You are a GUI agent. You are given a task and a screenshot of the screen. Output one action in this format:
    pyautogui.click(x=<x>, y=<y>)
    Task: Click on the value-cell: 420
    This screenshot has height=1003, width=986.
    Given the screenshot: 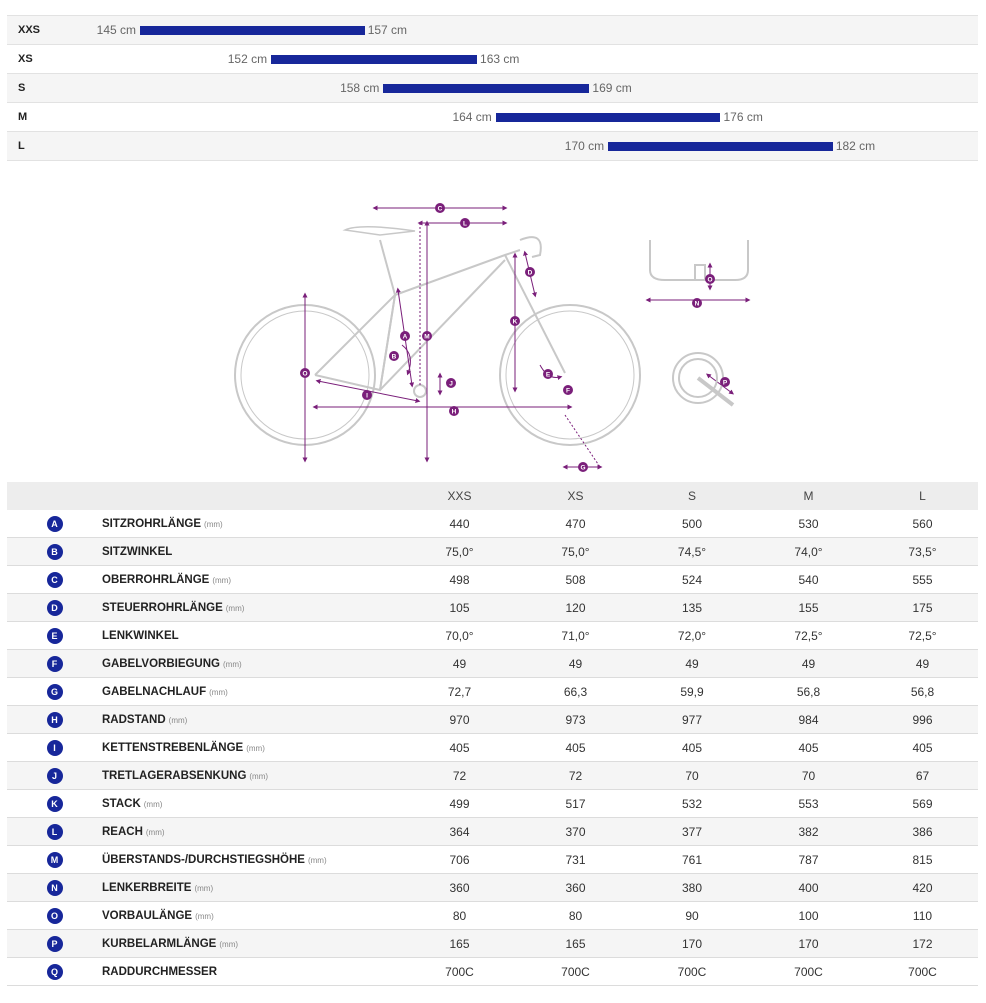 What is the action you would take?
    pyautogui.click(x=922, y=887)
    